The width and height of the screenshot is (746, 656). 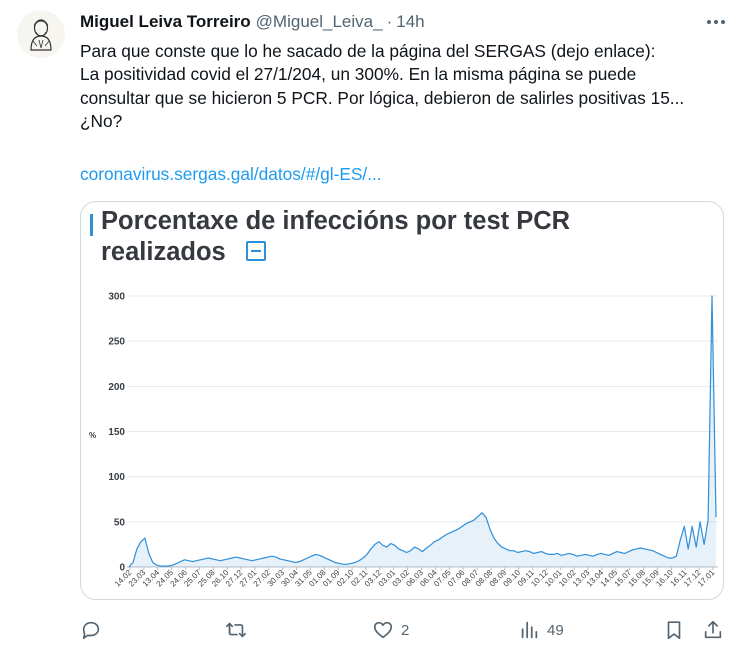 What do you see at coordinates (555, 630) in the screenshot?
I see `views-count: 49` at bounding box center [555, 630].